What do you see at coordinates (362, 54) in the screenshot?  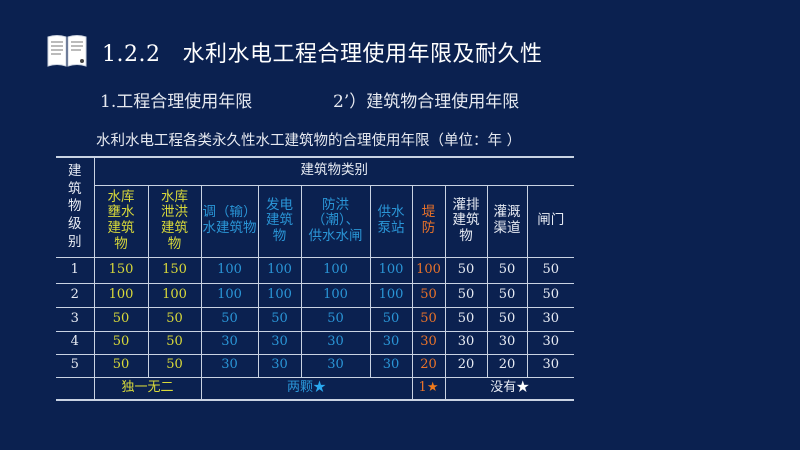 I see `title-text: 水利水电工程合理使用年限及耐久性` at bounding box center [362, 54].